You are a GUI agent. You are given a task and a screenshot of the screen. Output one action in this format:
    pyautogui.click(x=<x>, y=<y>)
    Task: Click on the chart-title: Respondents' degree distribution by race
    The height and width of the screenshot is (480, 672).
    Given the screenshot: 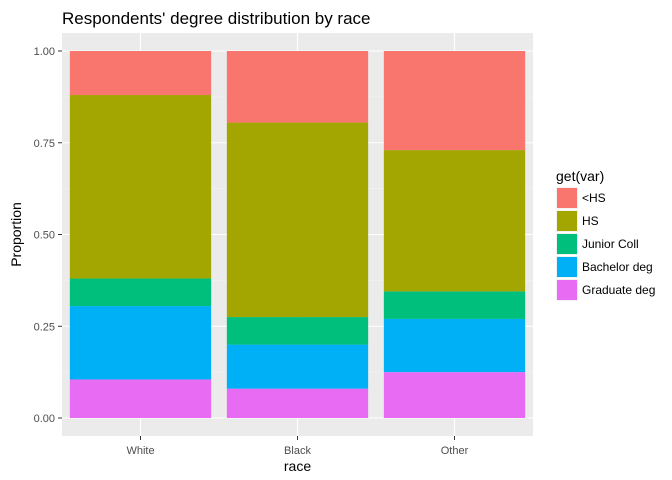 What is the action you would take?
    pyautogui.click(x=216, y=18)
    